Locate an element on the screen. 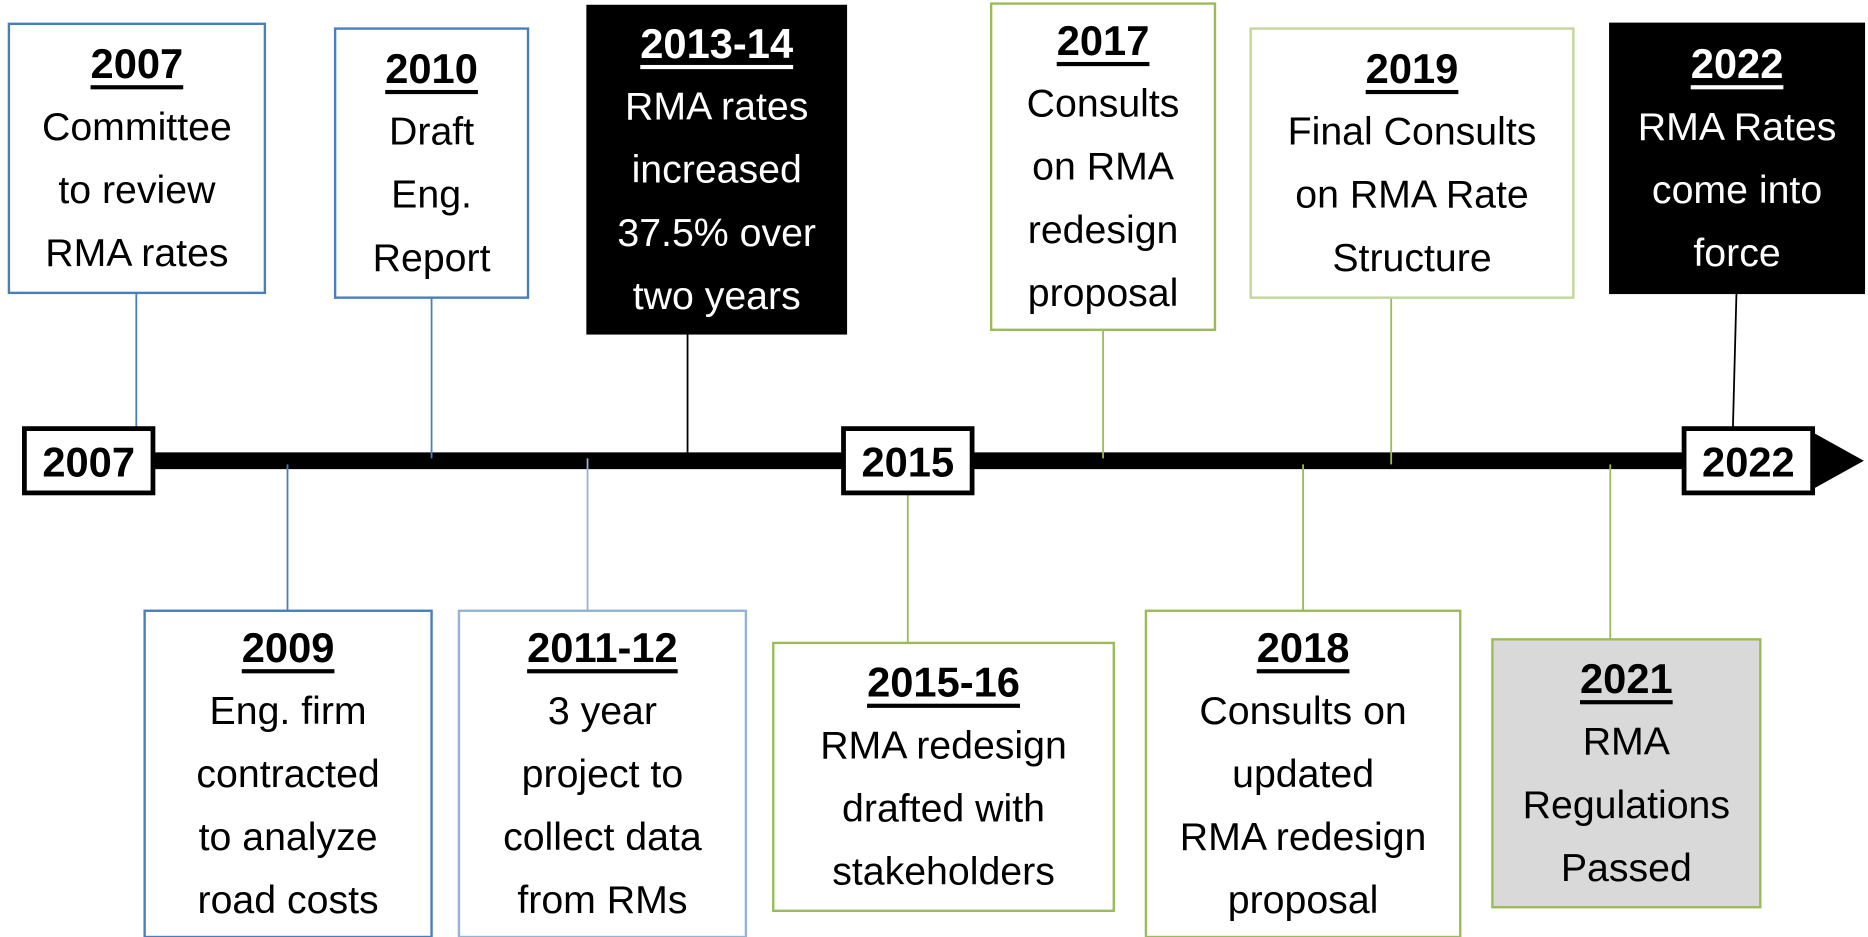 The image size is (1868, 937). event-text: Consults on is located at coordinates (1302, 711).